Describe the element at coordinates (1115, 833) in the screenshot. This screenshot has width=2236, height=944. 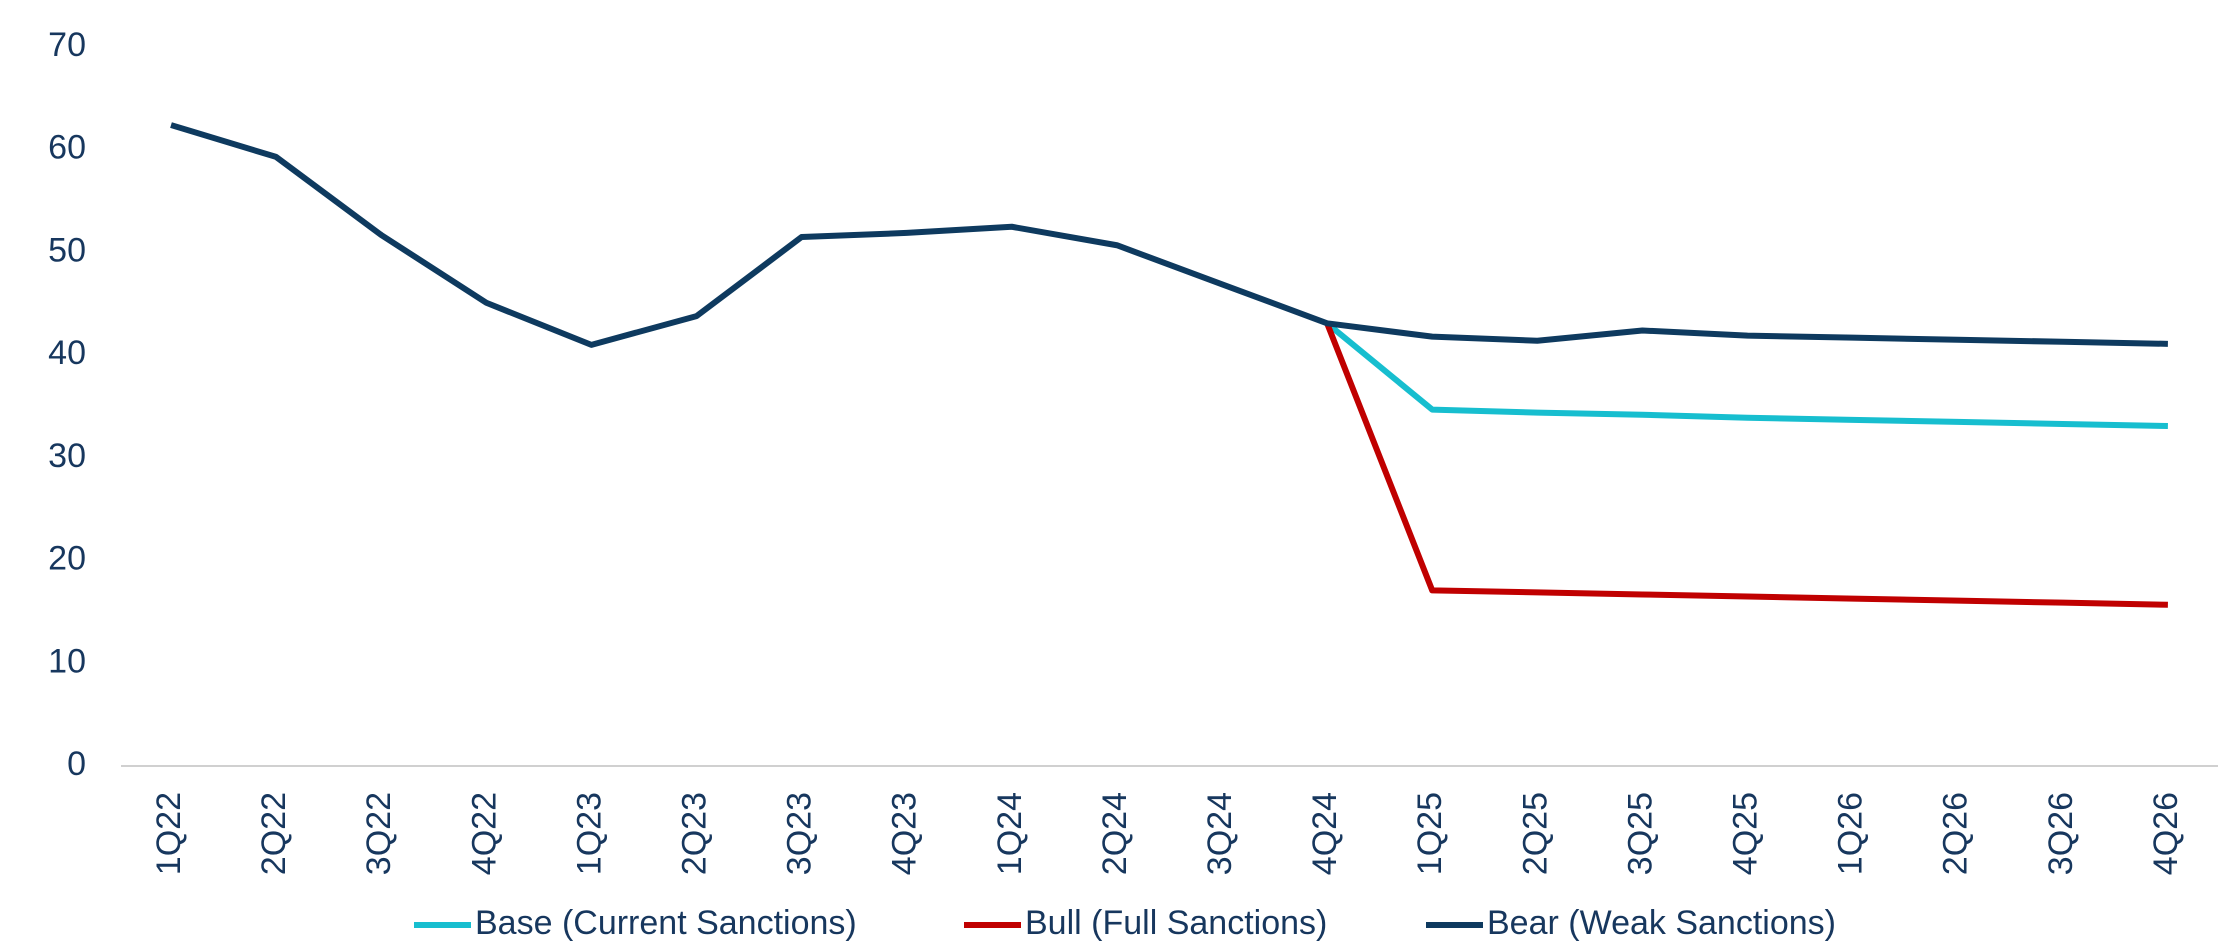
I see `x-tick-label: 2Q24` at that location.